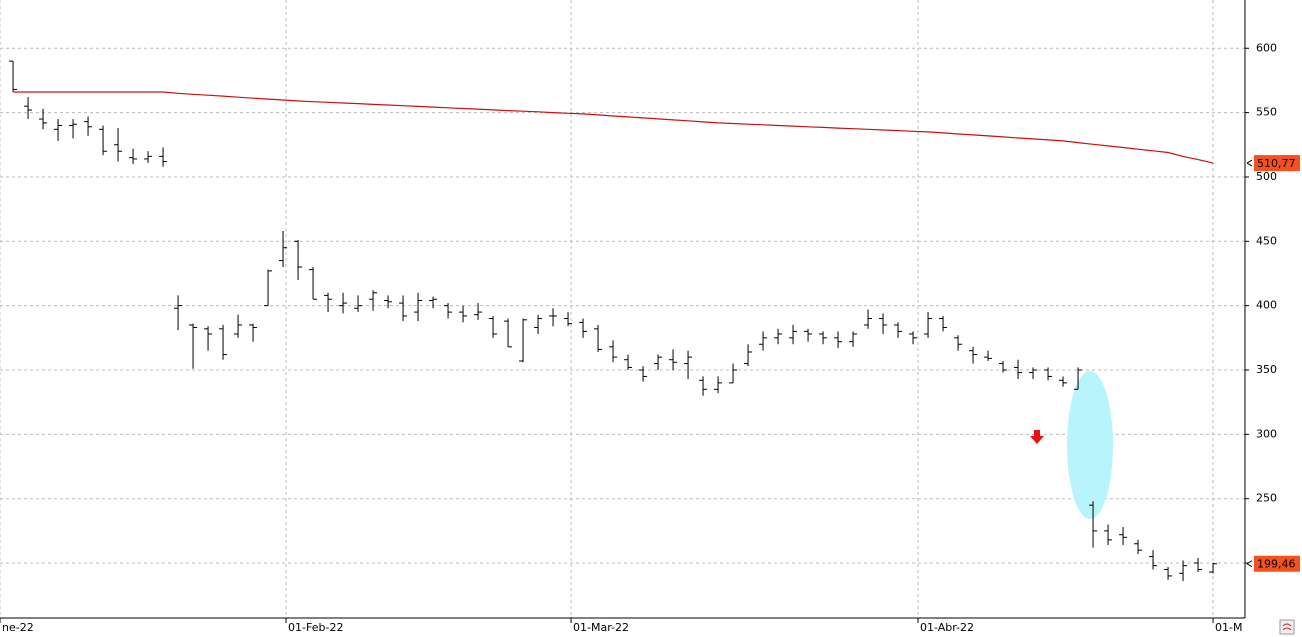 The image size is (1302, 637). I want to click on y-tick-label: 350, so click(1266, 369).